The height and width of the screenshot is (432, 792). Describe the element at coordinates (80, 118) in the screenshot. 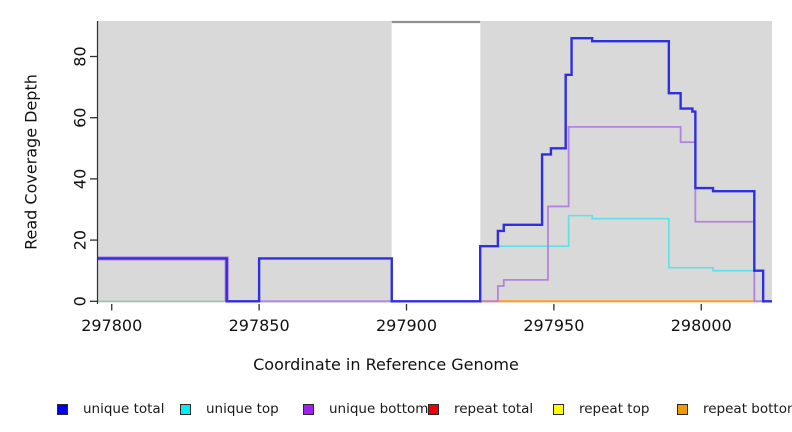

I see `y-tick-label: 60` at that location.